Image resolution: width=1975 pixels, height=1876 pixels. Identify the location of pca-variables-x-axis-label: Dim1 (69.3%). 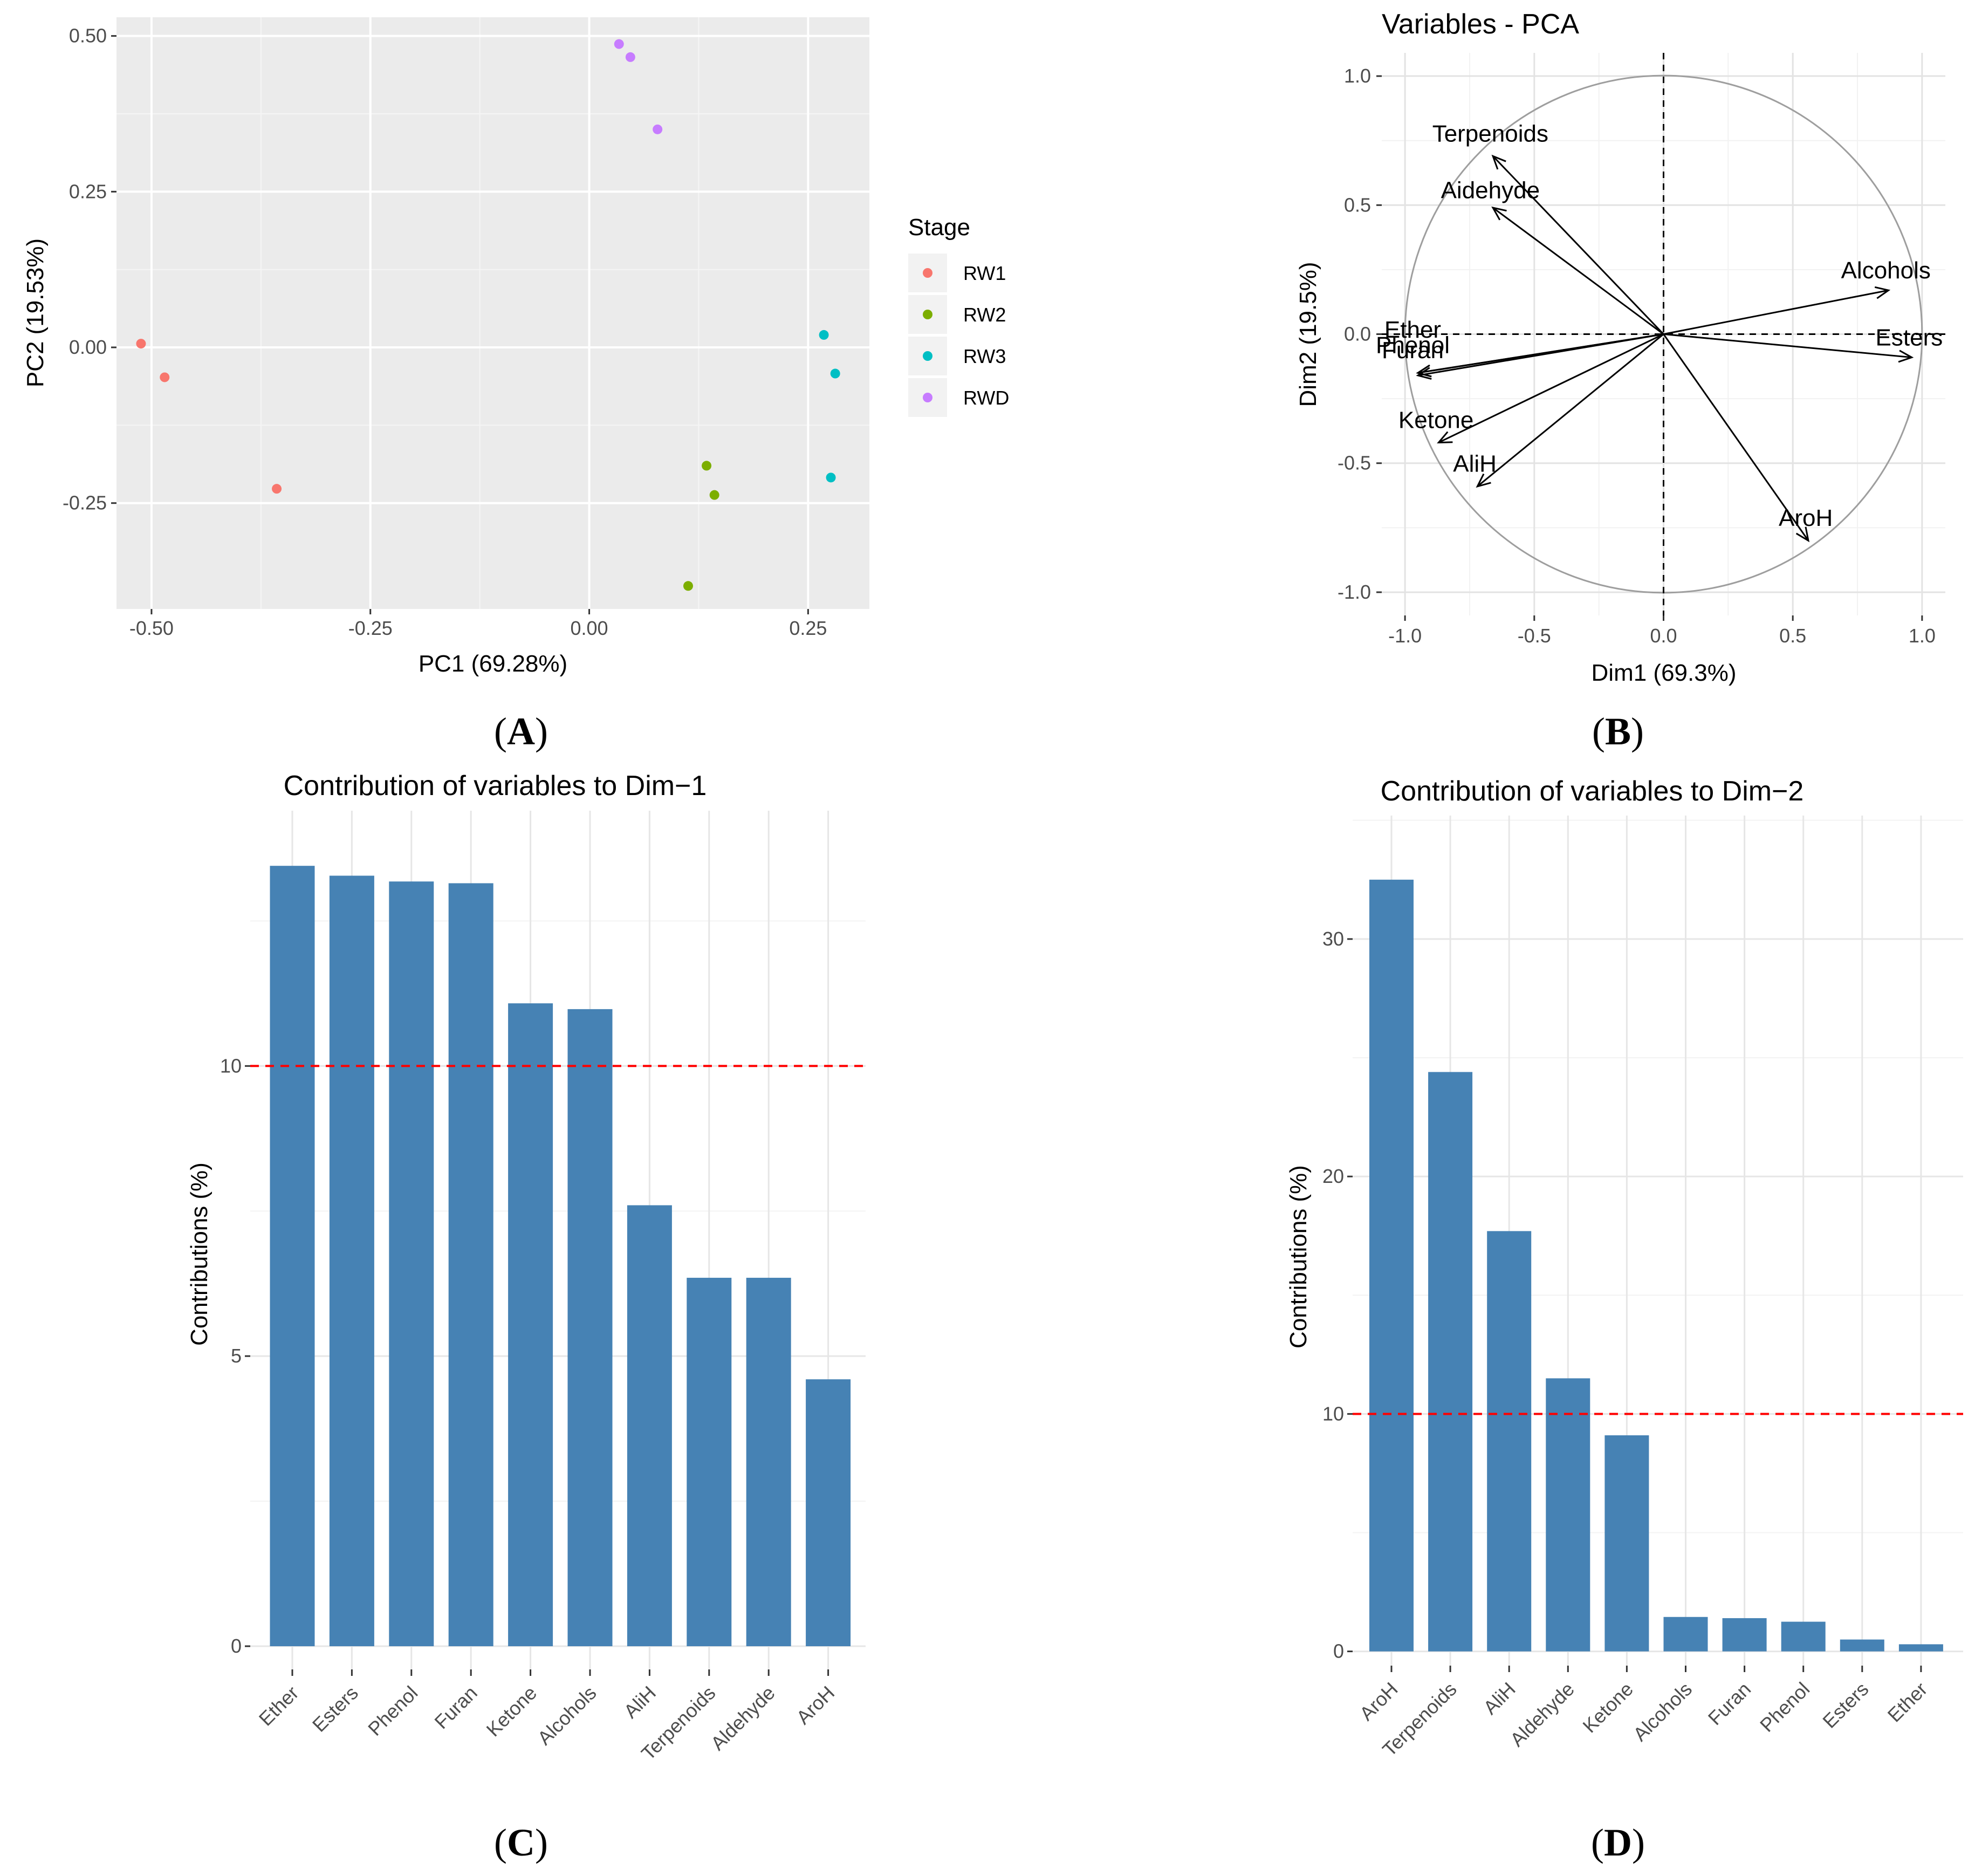
(1664, 673).